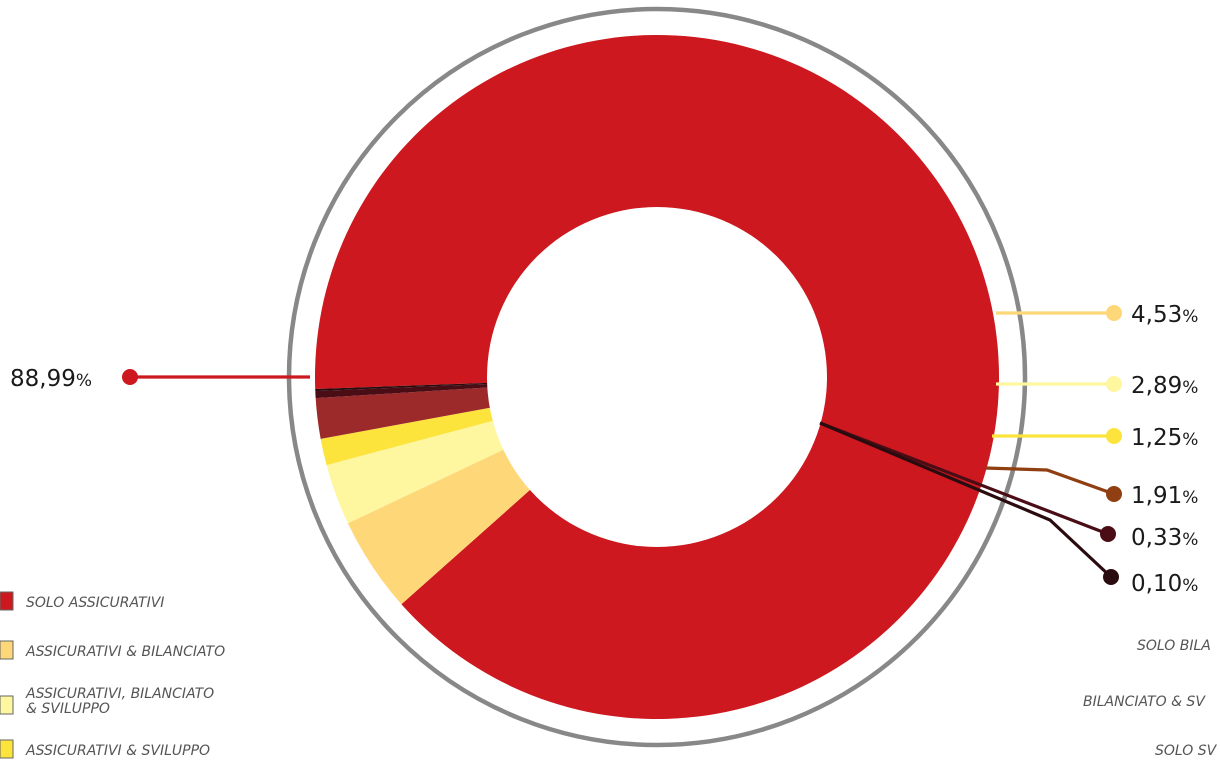 Image resolution: width=1220 pixels, height=760 pixels. What do you see at coordinates (7, 601) in the screenshot?
I see `legend-swatch-solo-assicurativi` at bounding box center [7, 601].